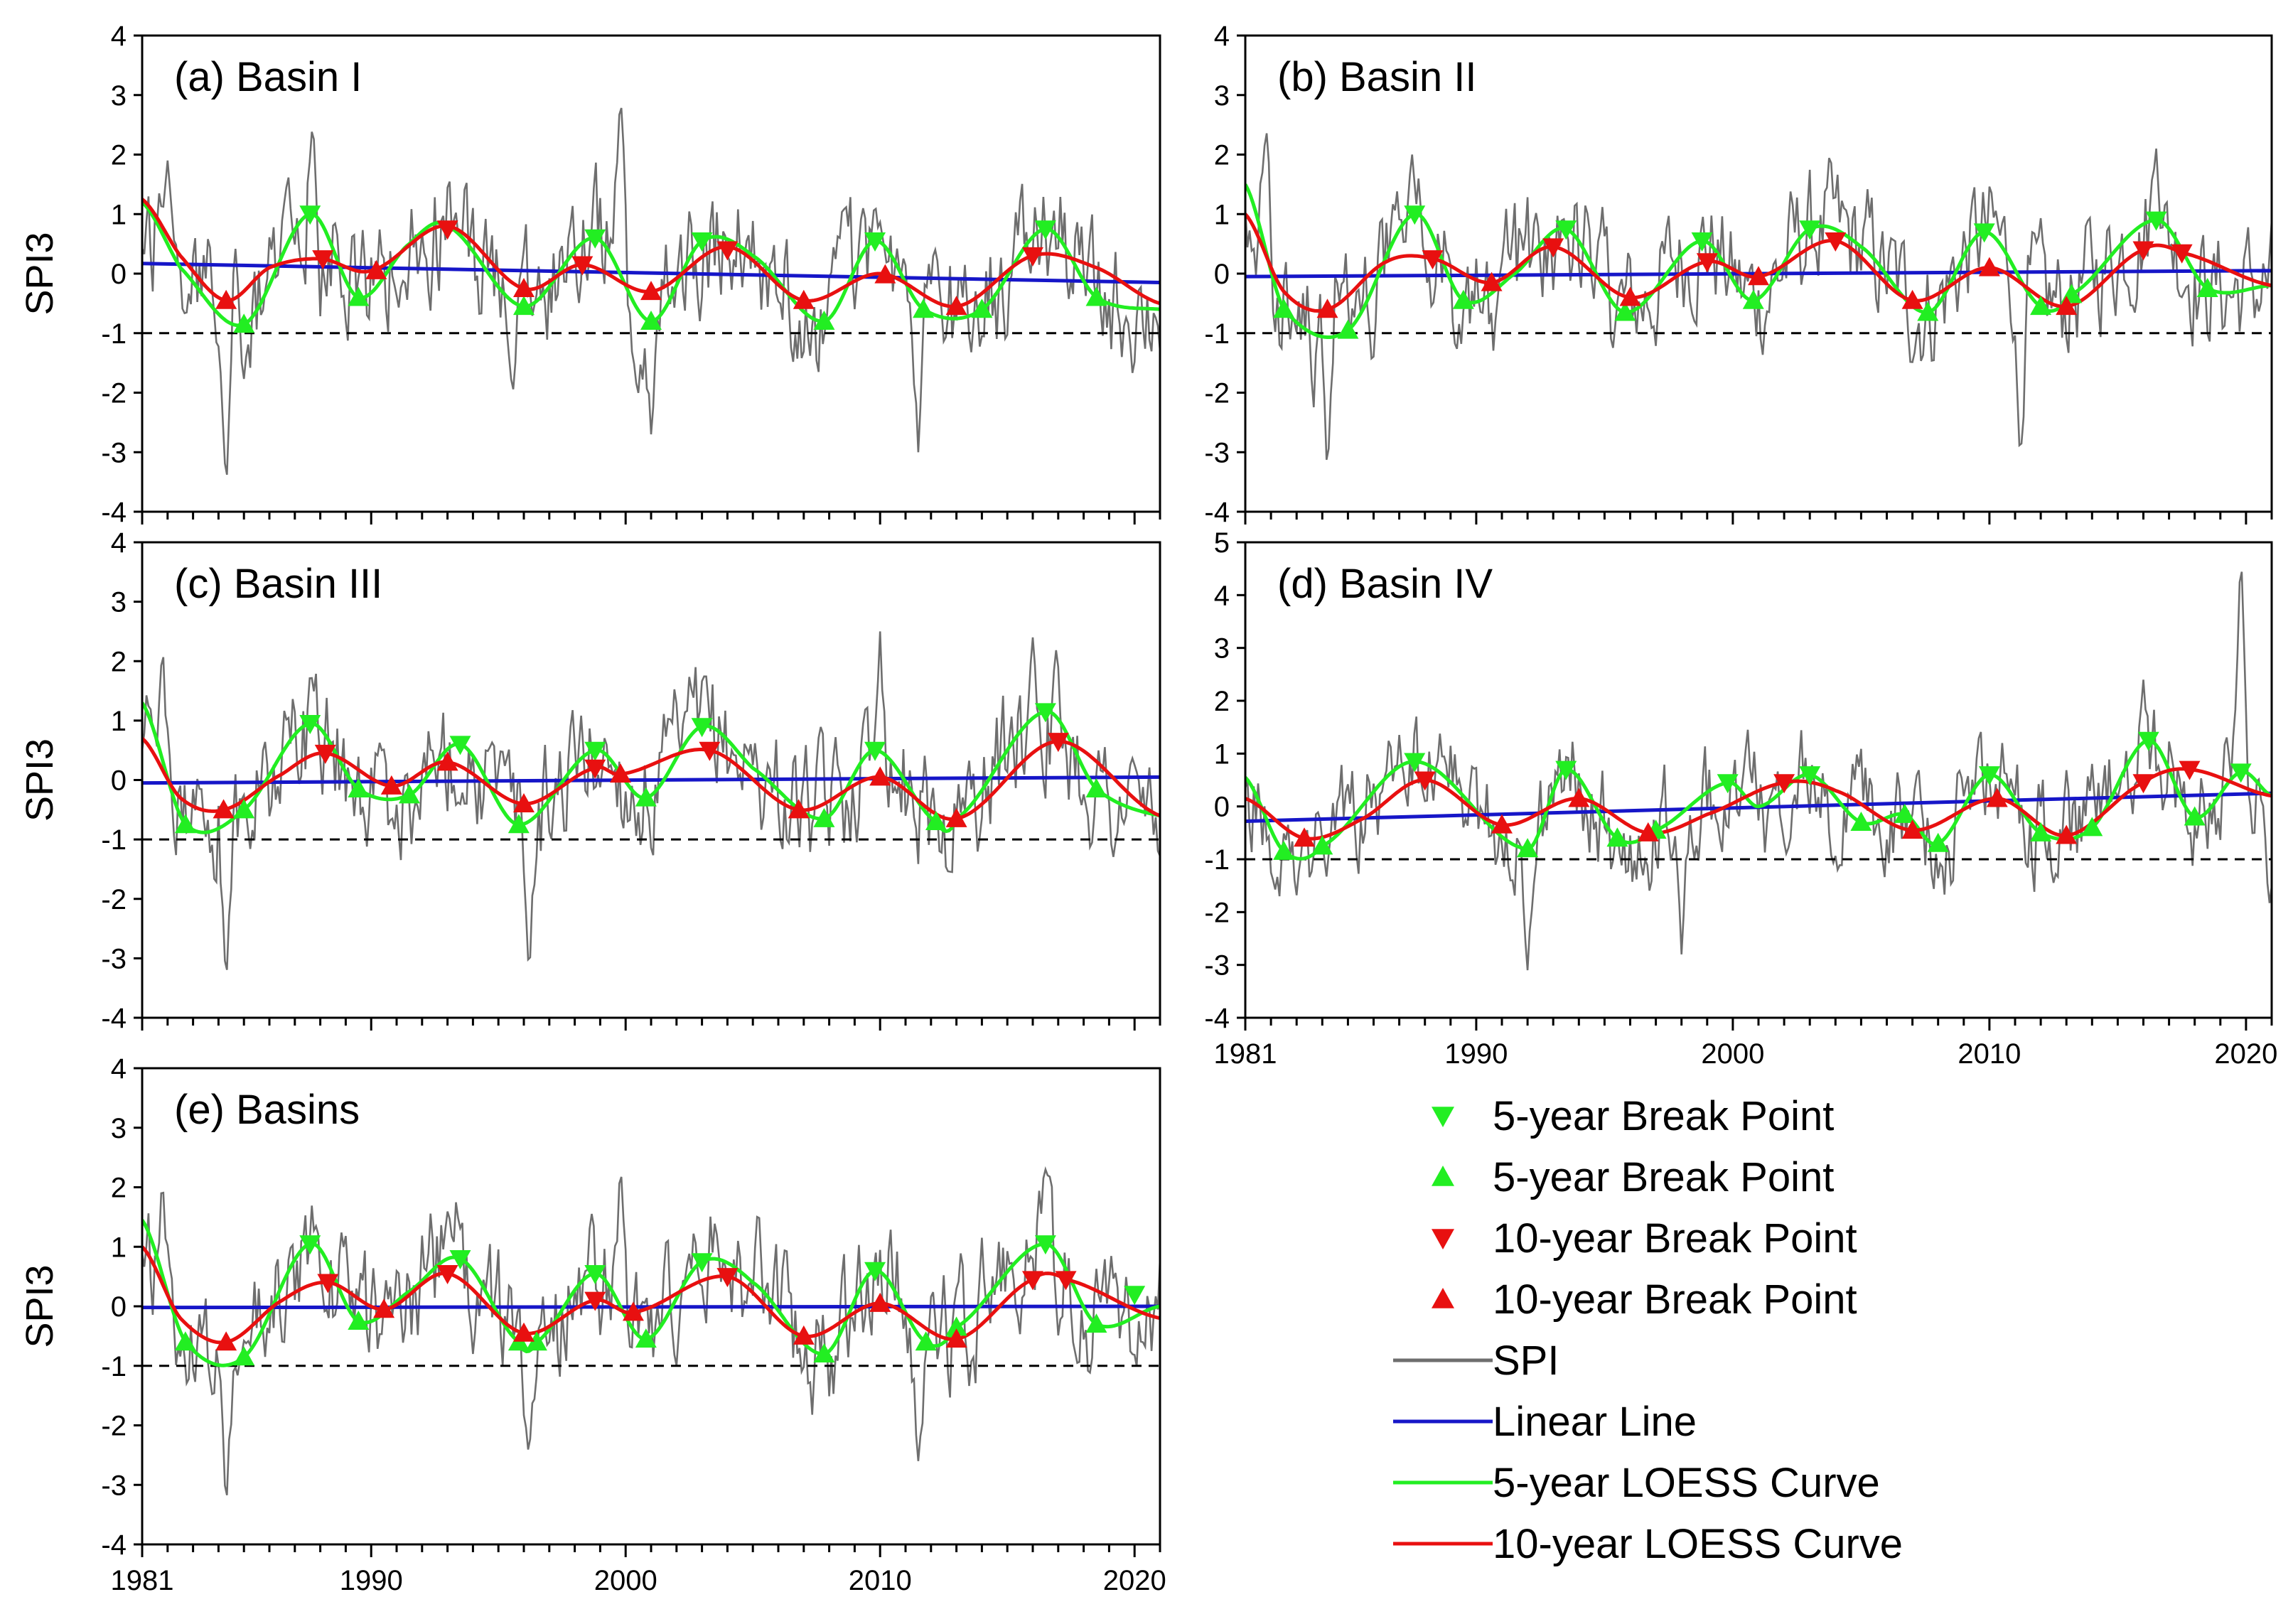  Describe the element at coordinates (1675, 1238) in the screenshot. I see `legend-label: 10-year Break Point` at that location.